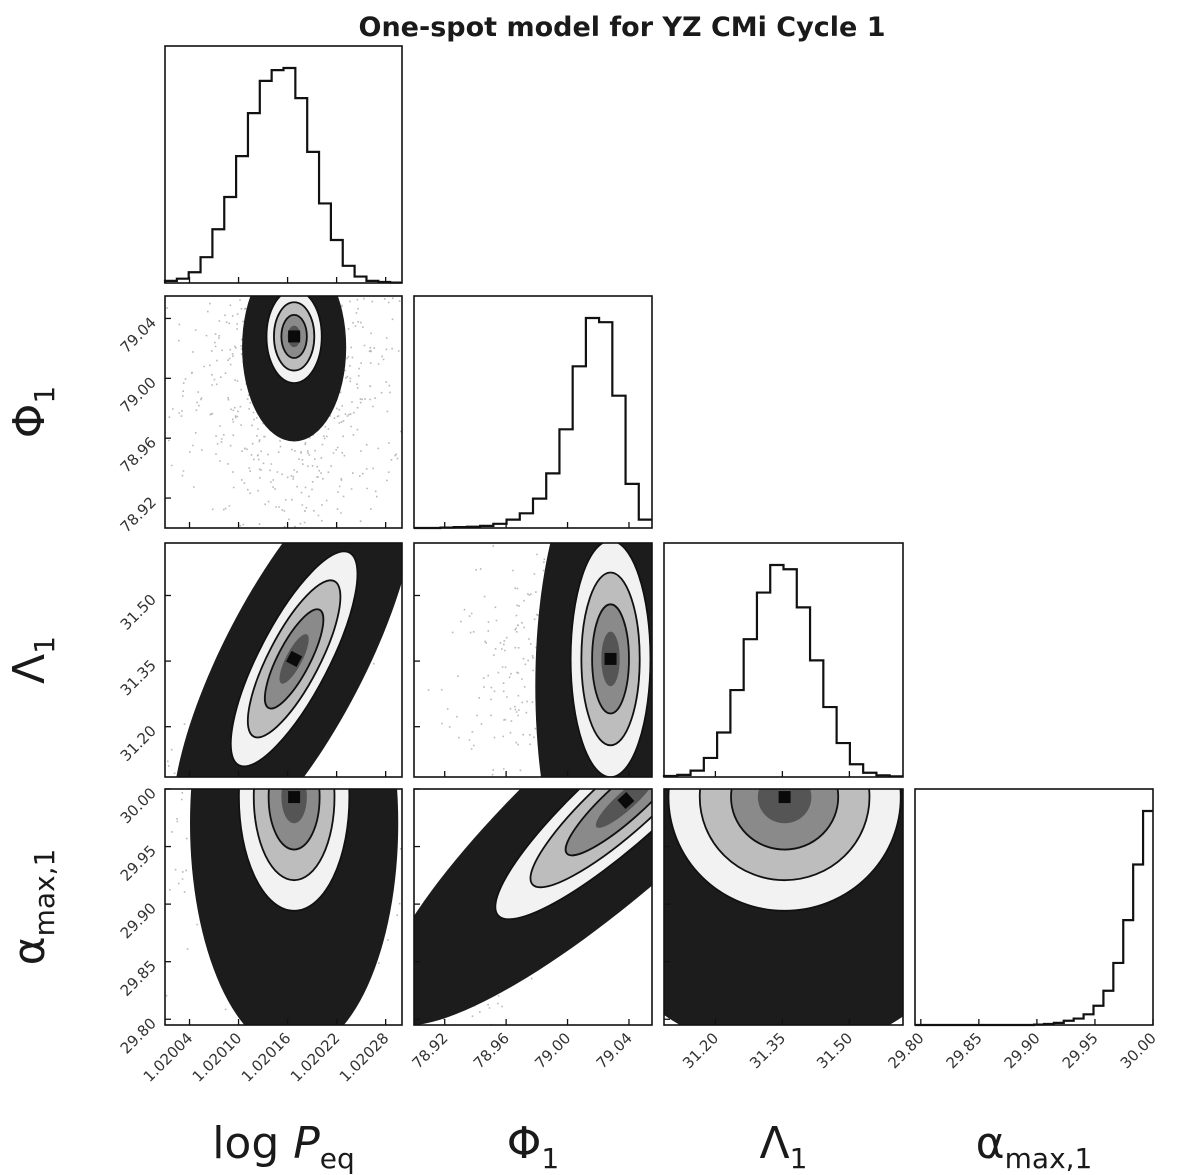 This screenshot has width=1182, height=1175. What do you see at coordinates (782, 670) in the screenshot?
I see `histogram-lambda` at bounding box center [782, 670].